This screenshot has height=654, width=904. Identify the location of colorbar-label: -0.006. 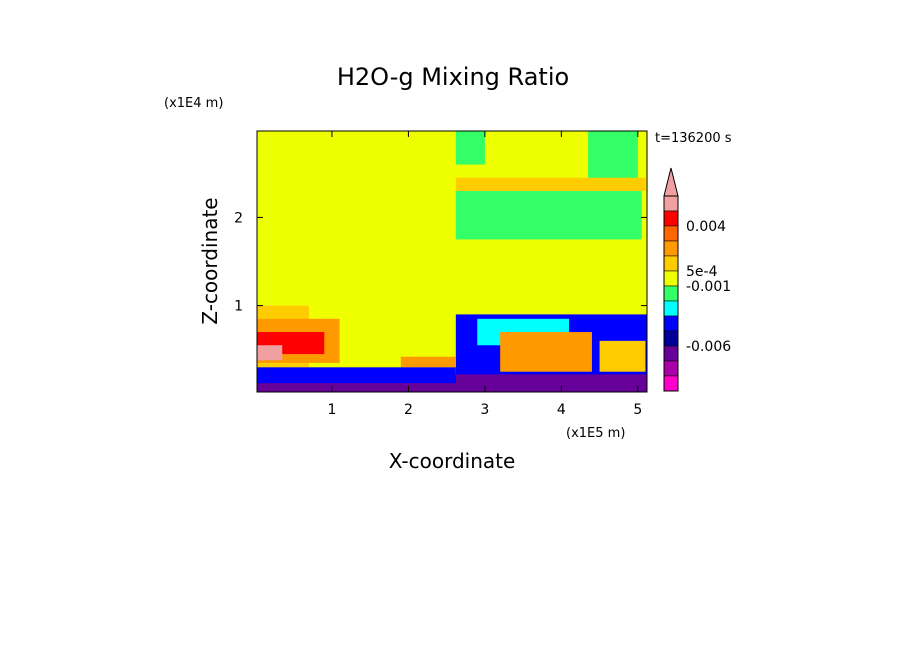
(708, 347).